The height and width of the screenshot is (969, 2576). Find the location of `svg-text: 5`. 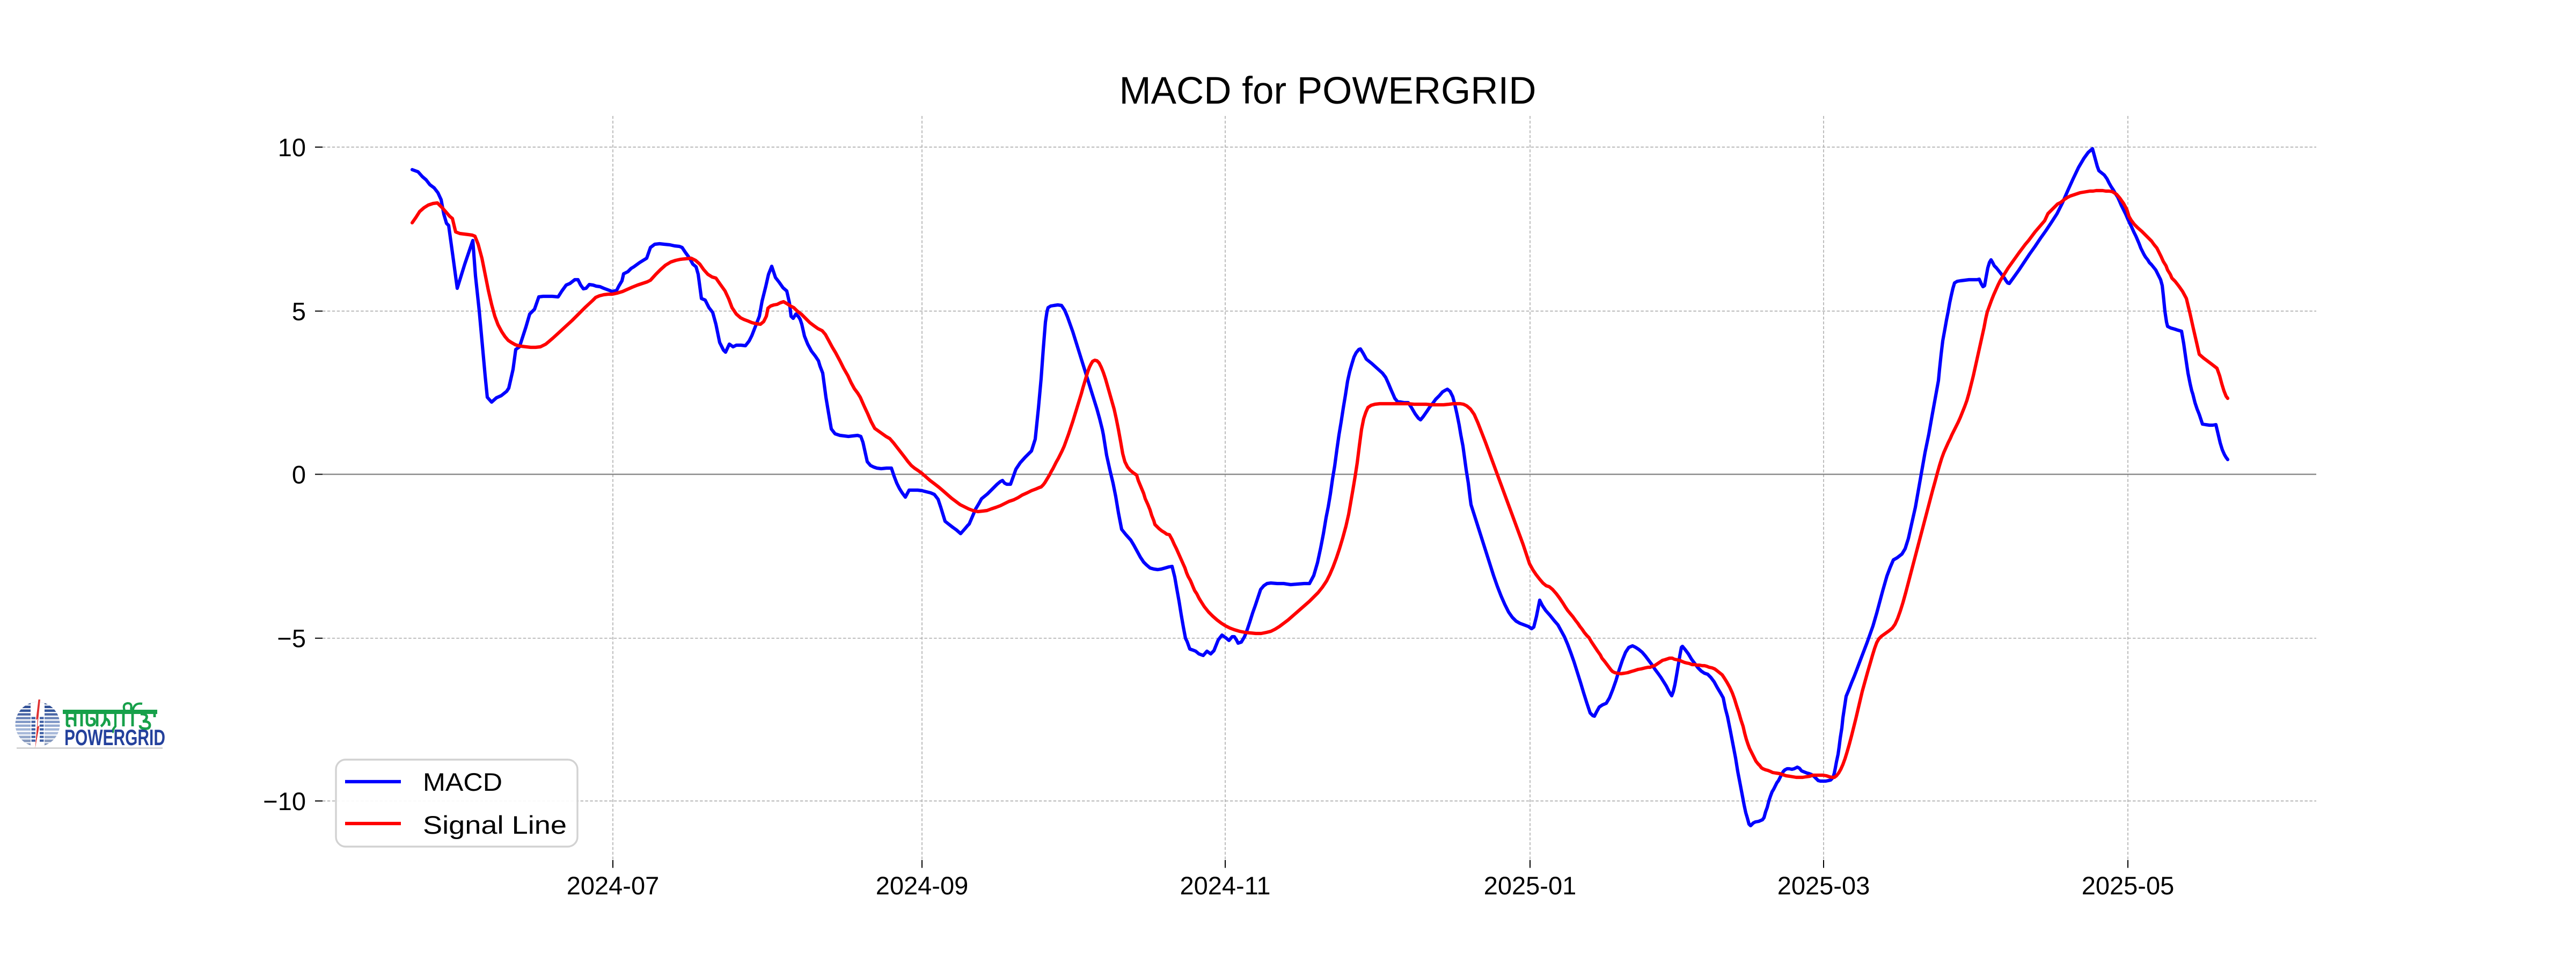

svg-text: 5 is located at coordinates (299, 311).